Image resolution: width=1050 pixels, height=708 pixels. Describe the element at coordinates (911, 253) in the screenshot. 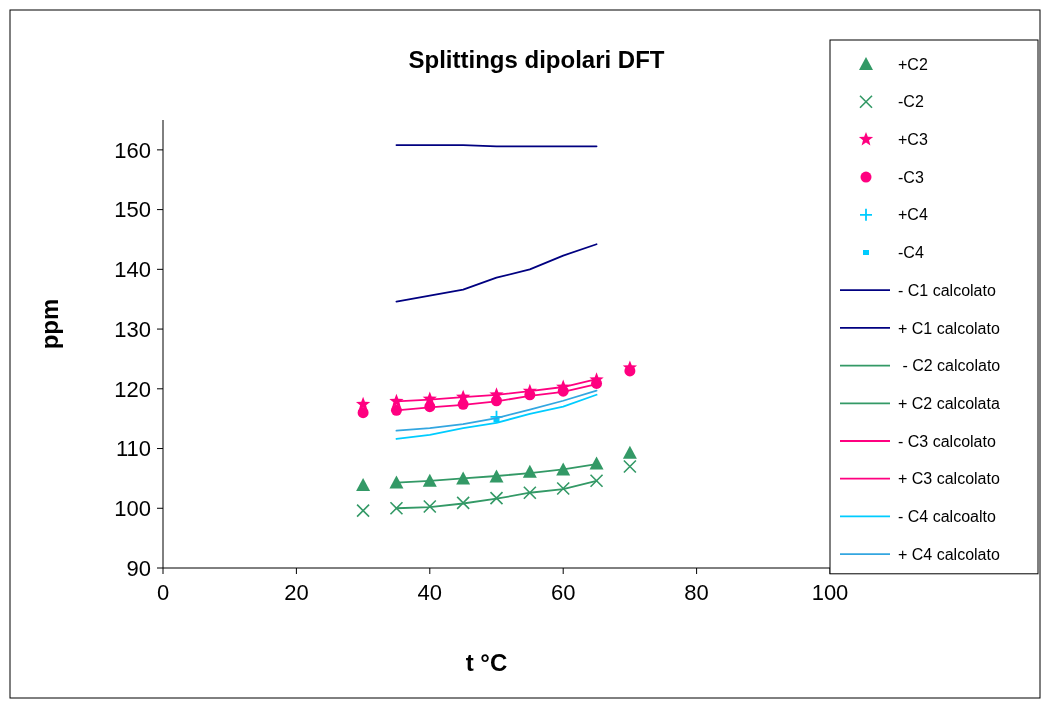

I see `legend-label: -C4` at that location.